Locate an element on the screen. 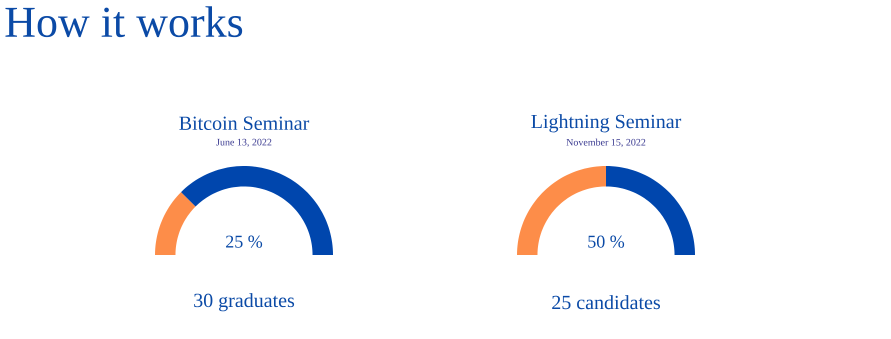  chart-subtitle: June 13, 2022 is located at coordinates (244, 142).